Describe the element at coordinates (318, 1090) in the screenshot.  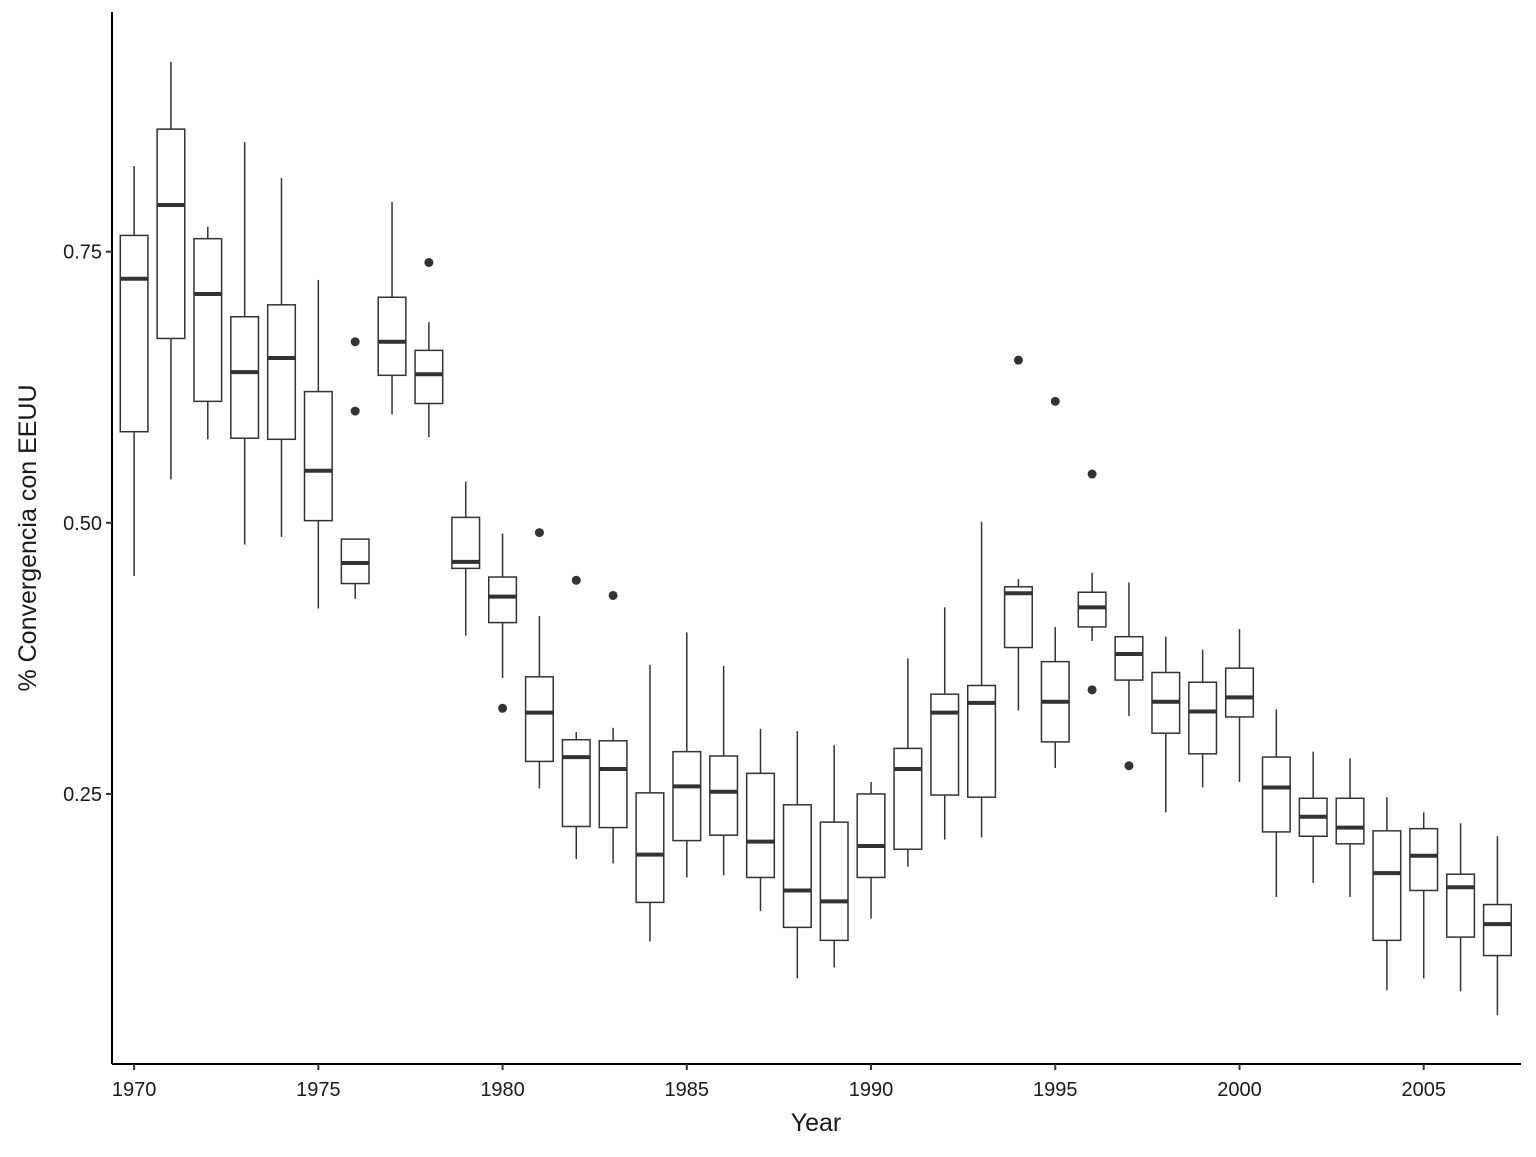
I see `x-tick-label: 1975` at that location.